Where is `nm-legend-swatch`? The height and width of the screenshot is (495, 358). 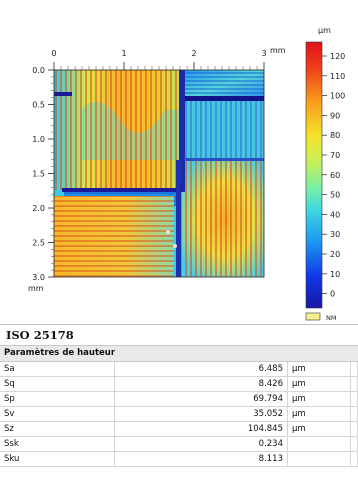
nm-legend-swatch is located at coordinates (313, 316).